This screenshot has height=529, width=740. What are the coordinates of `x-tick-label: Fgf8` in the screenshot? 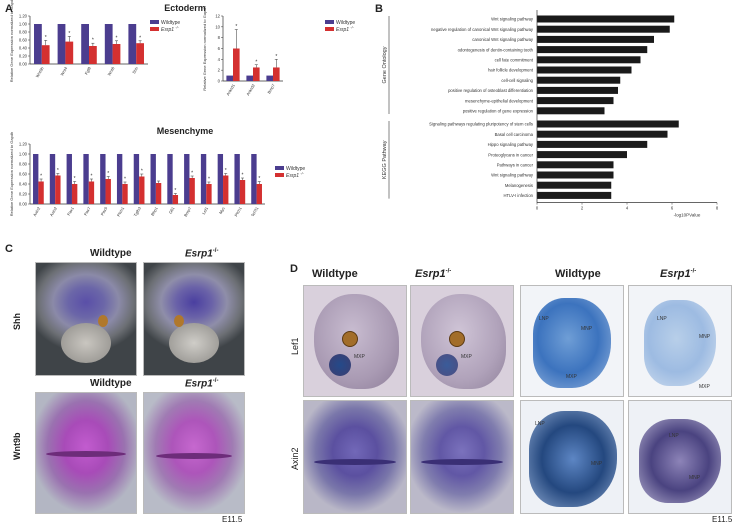 It's located at (88, 70).